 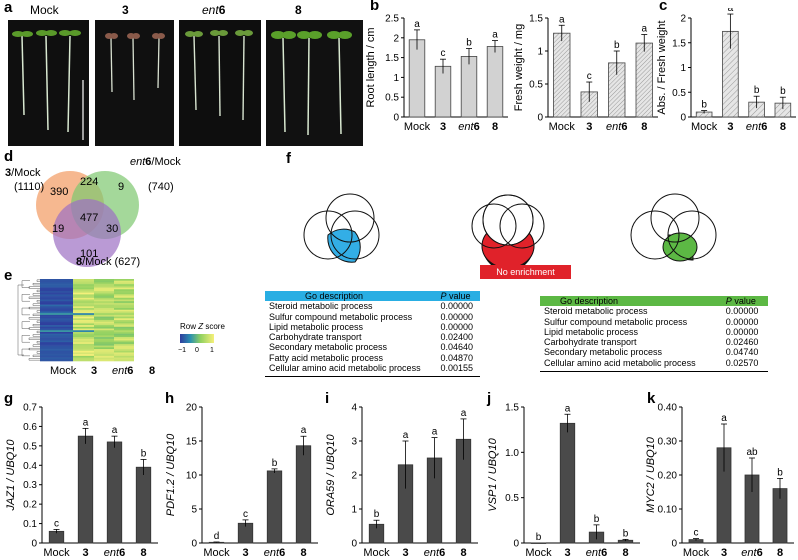 What do you see at coordinates (654, 311) in the screenshot?
I see `go-right-row: Steroid metabolic process 0.00000` at bounding box center [654, 311].